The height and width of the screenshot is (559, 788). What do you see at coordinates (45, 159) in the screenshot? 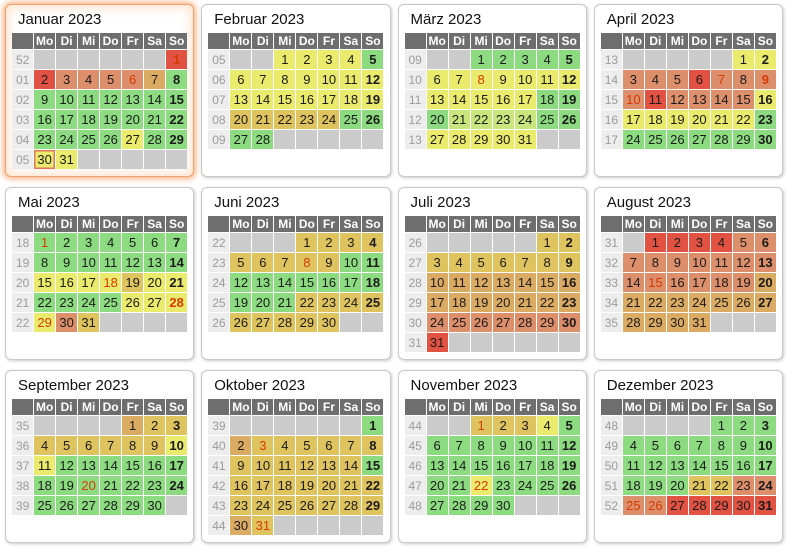
I see `day-cell-today: 30` at bounding box center [45, 159].